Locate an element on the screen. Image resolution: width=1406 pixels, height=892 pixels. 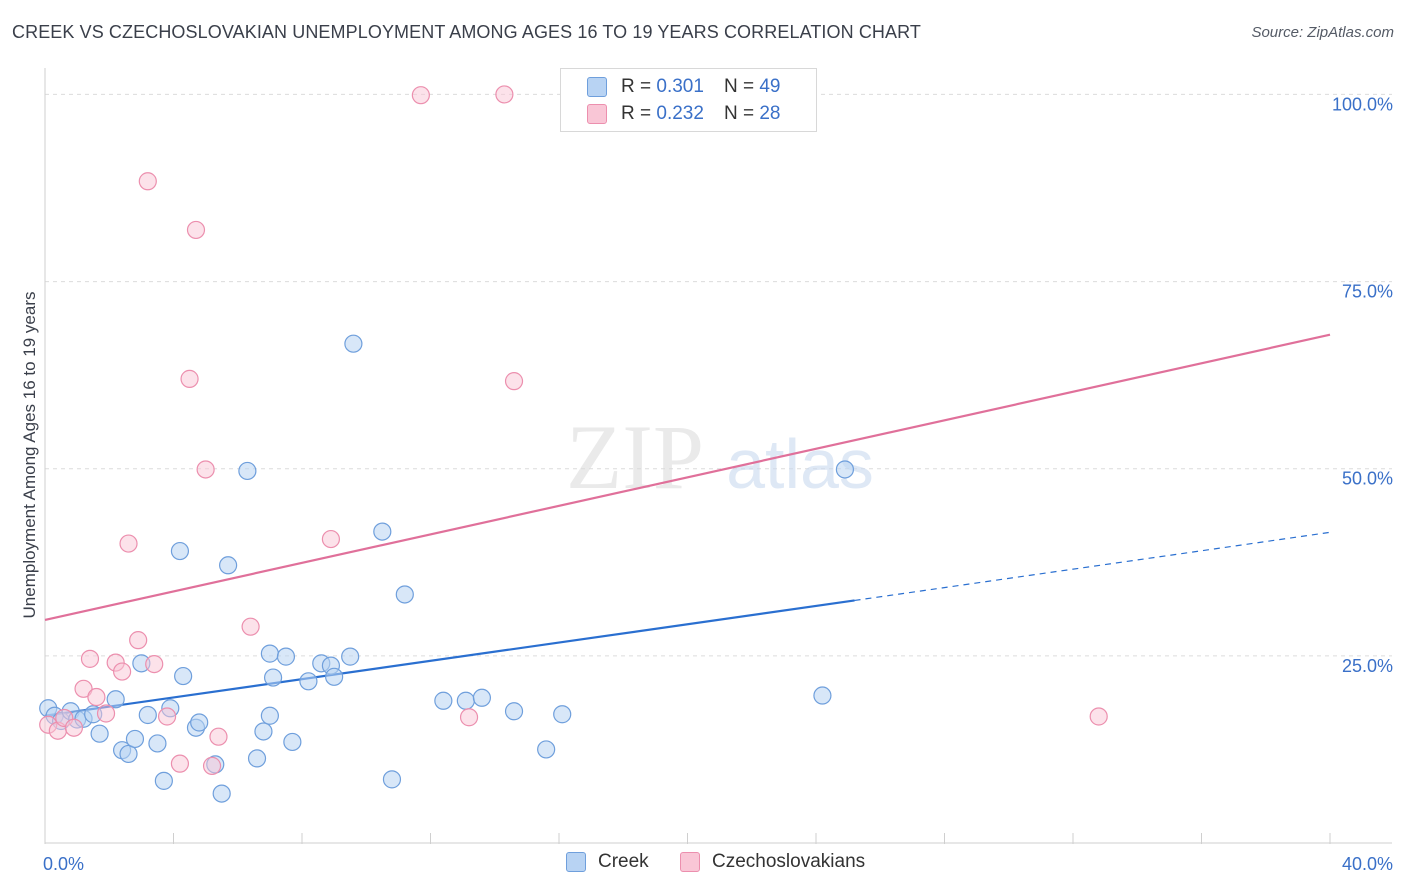
legend-item-creek: Creek is located at coordinates (607, 862).